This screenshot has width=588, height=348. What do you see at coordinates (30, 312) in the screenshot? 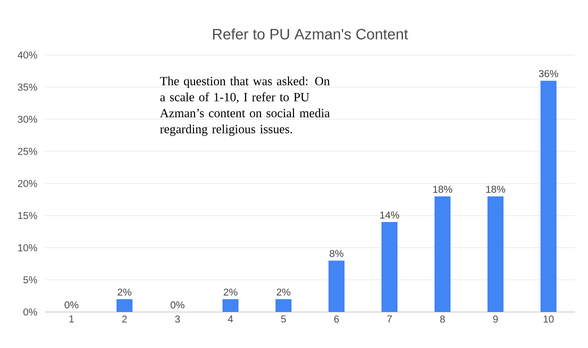
I see `y-tick-label: 0%` at bounding box center [30, 312].